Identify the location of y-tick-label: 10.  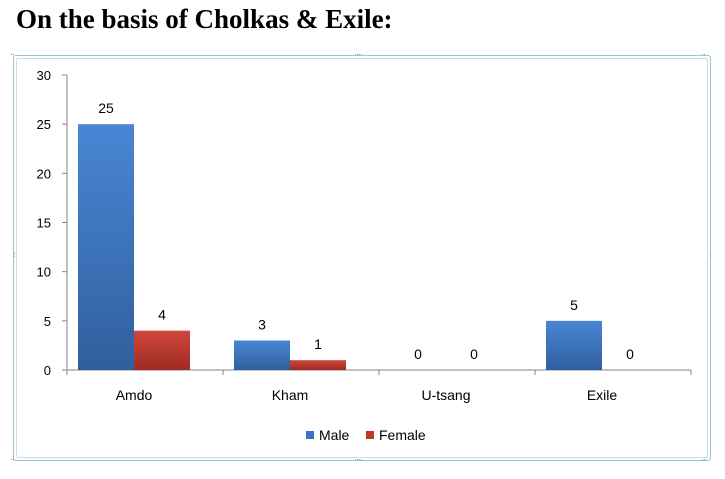
(44, 272).